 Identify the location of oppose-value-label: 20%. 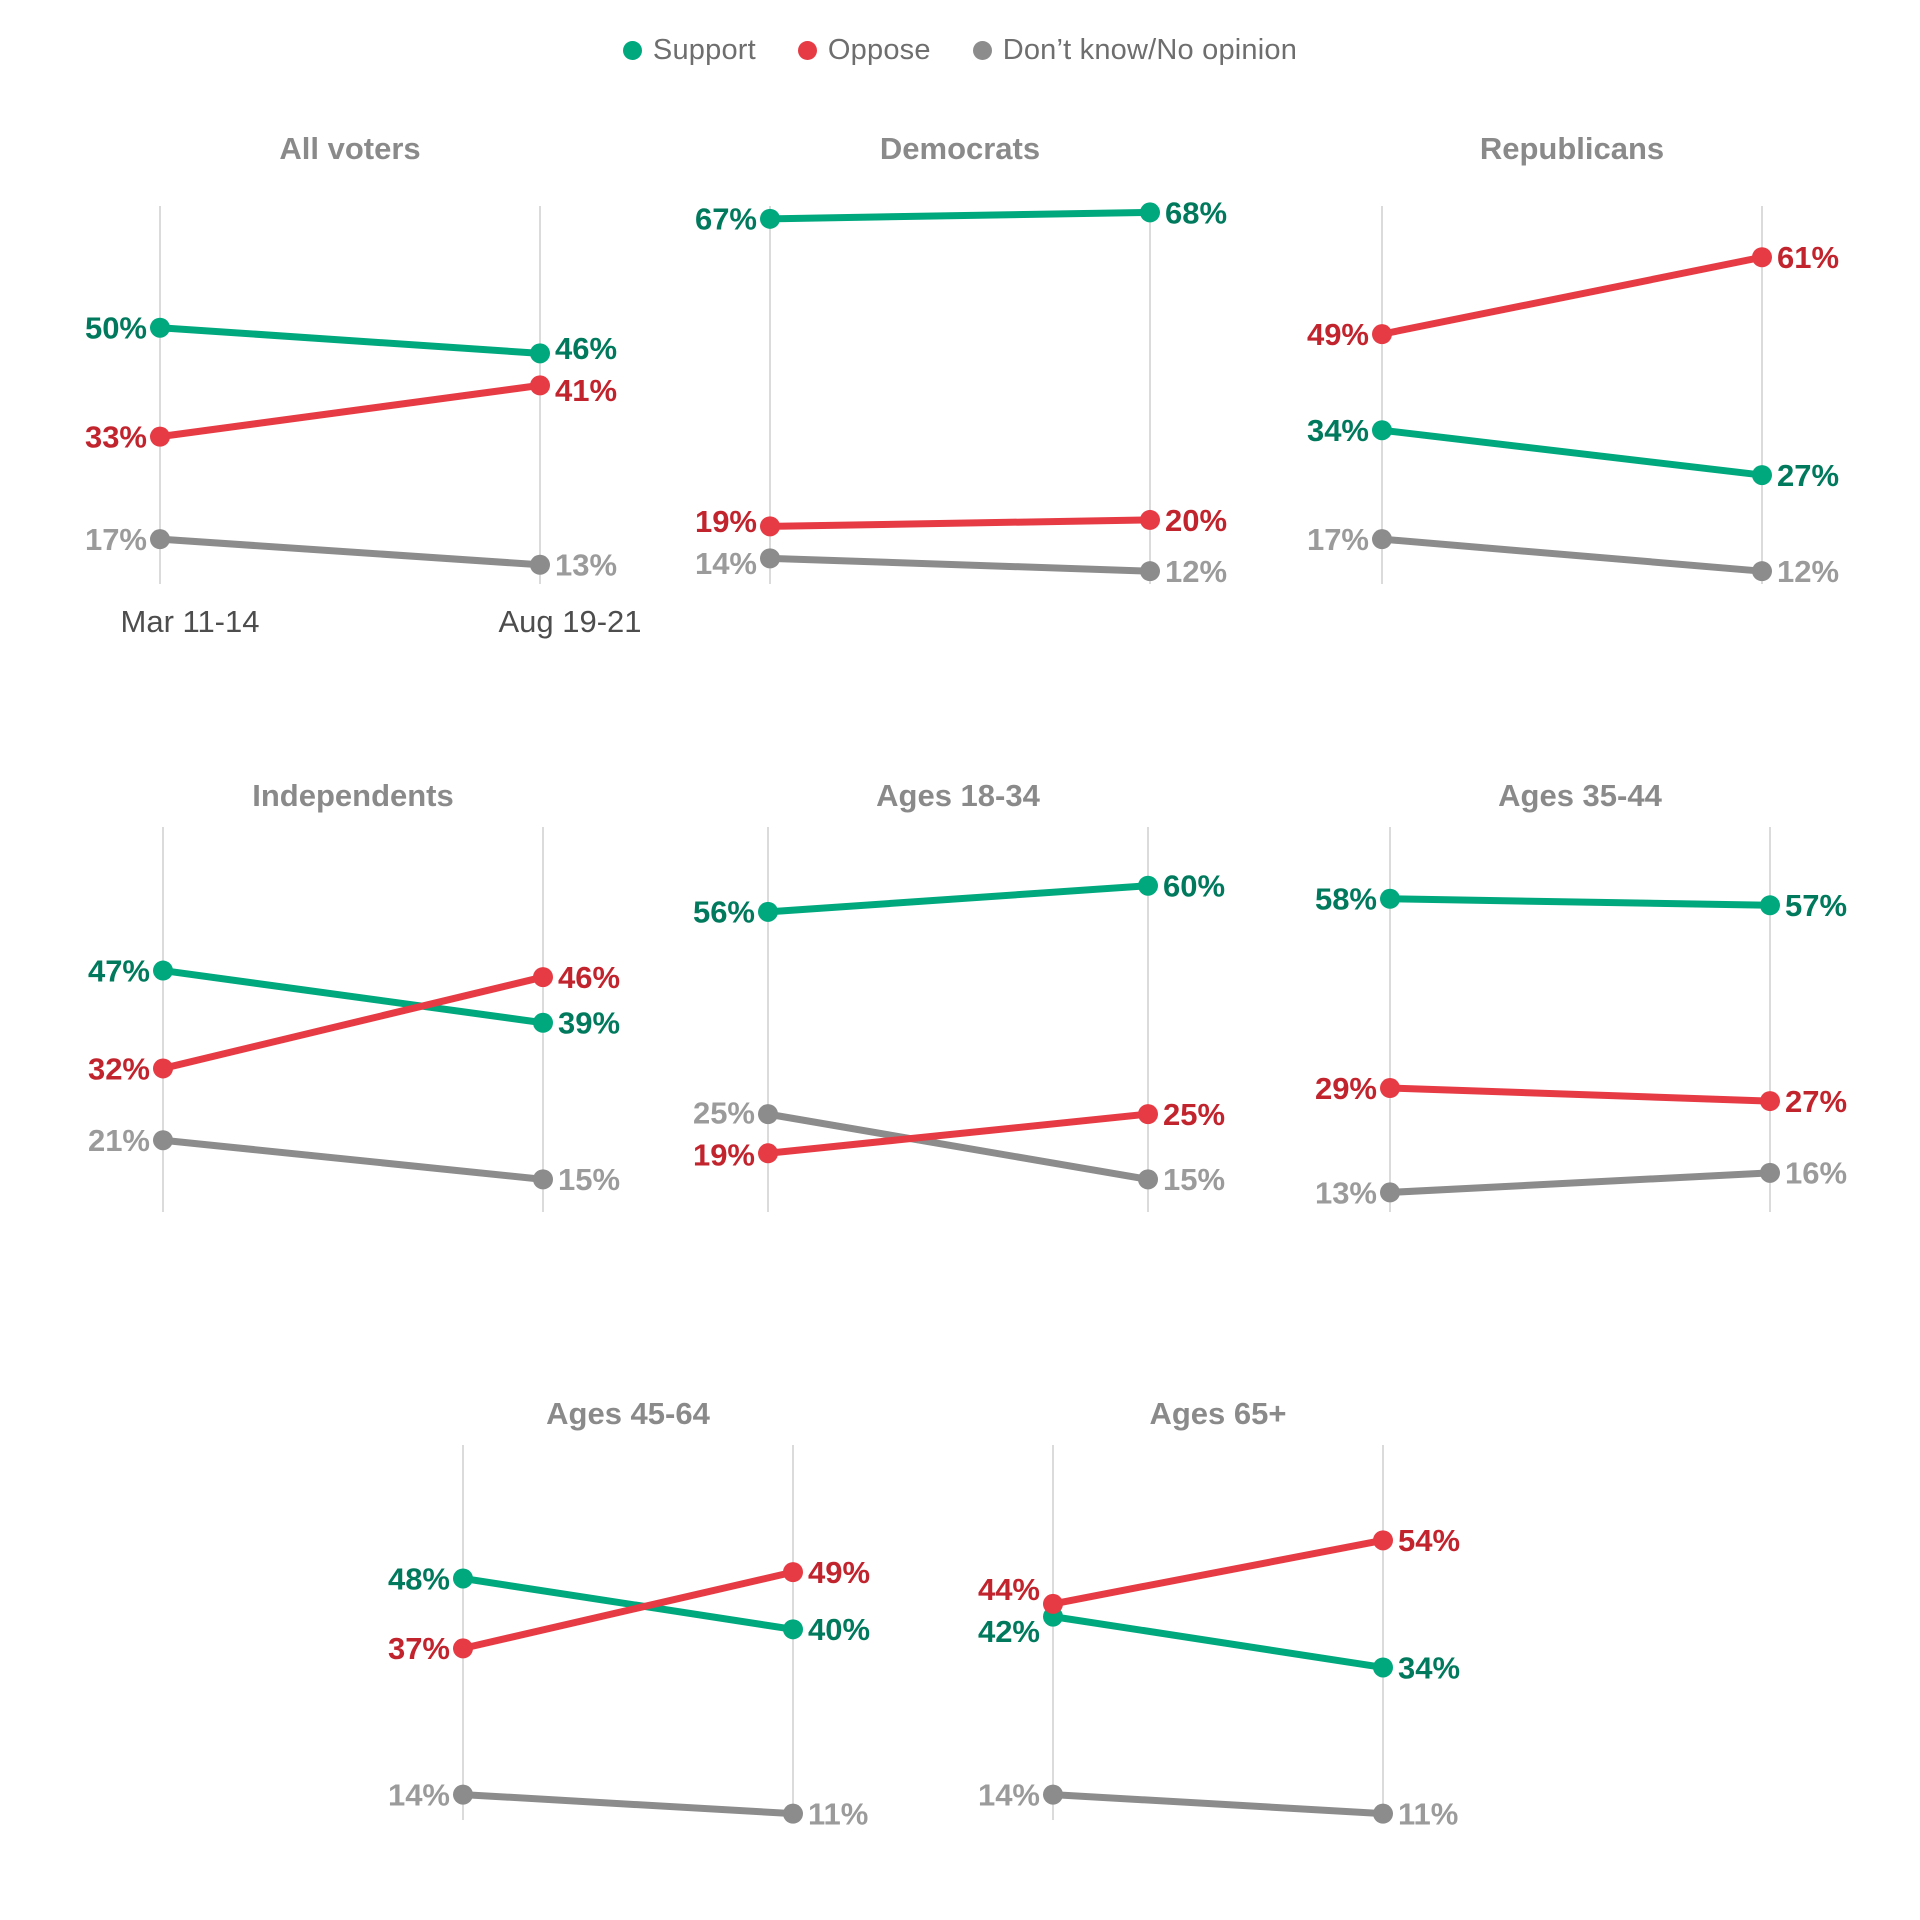
(1196, 520).